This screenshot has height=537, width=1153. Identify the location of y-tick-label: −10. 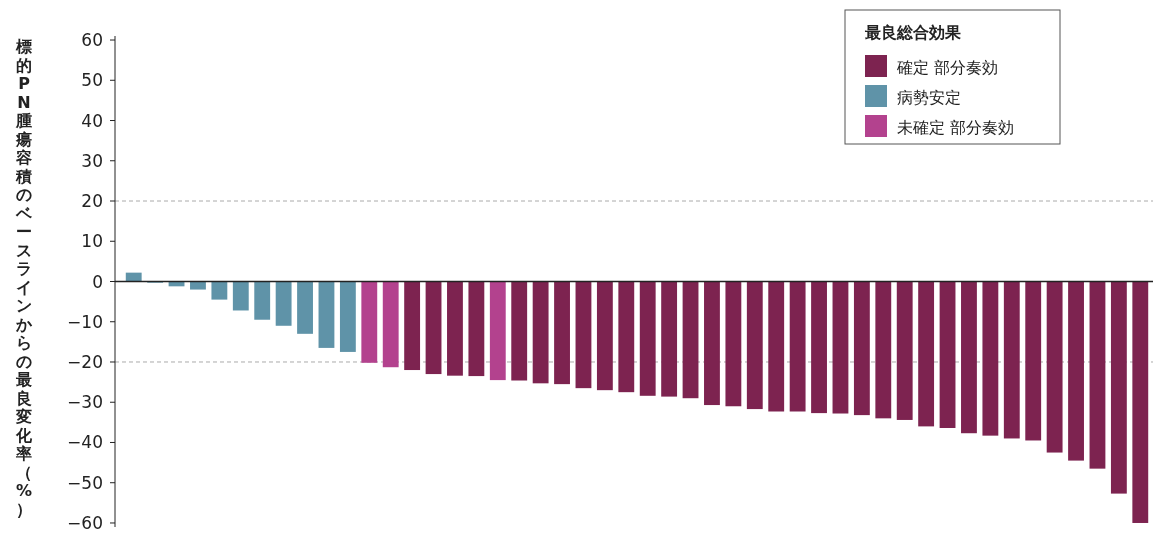
(85, 321).